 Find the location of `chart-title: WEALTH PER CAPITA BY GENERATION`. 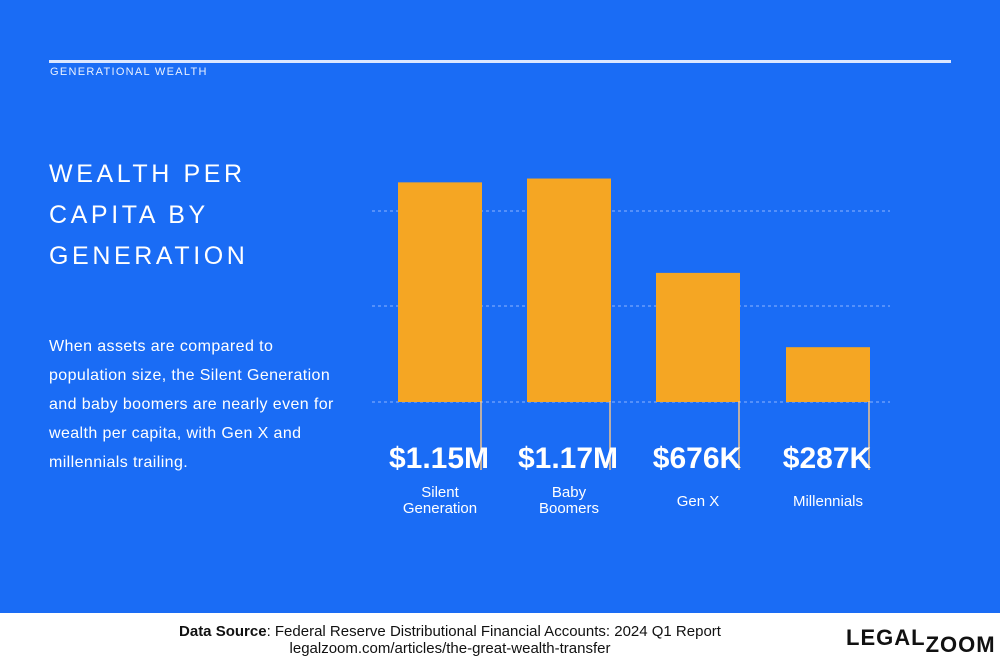

chart-title: WEALTH PER CAPITA BY GENERATION is located at coordinates (194, 215).